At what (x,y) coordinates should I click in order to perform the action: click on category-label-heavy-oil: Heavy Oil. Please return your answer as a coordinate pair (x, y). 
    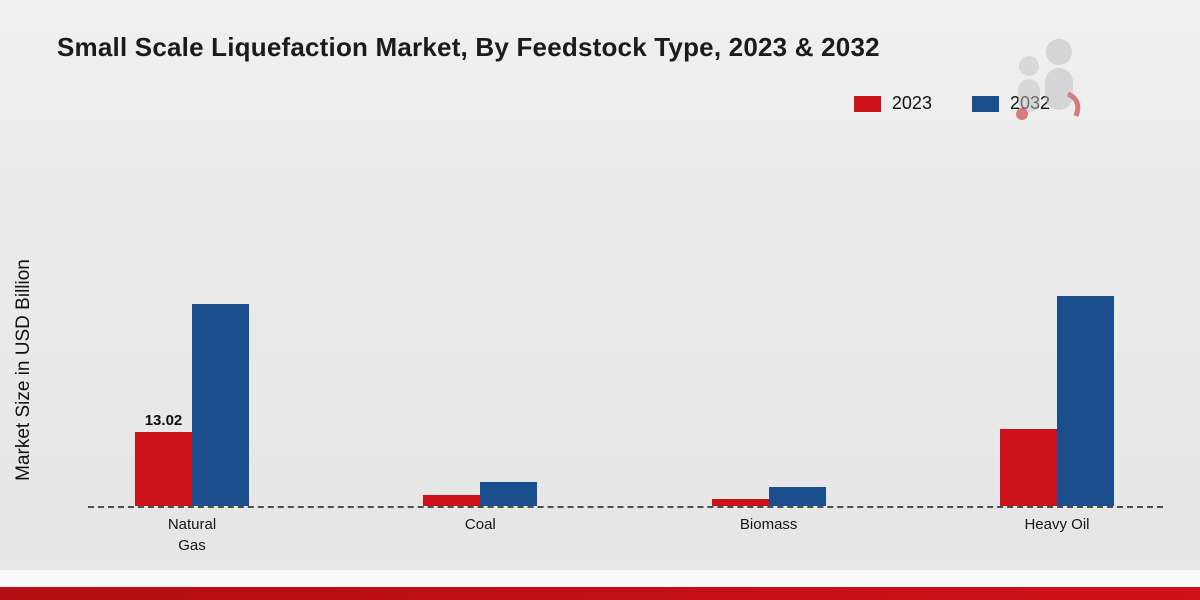
    Looking at the image, I should click on (1057, 524).